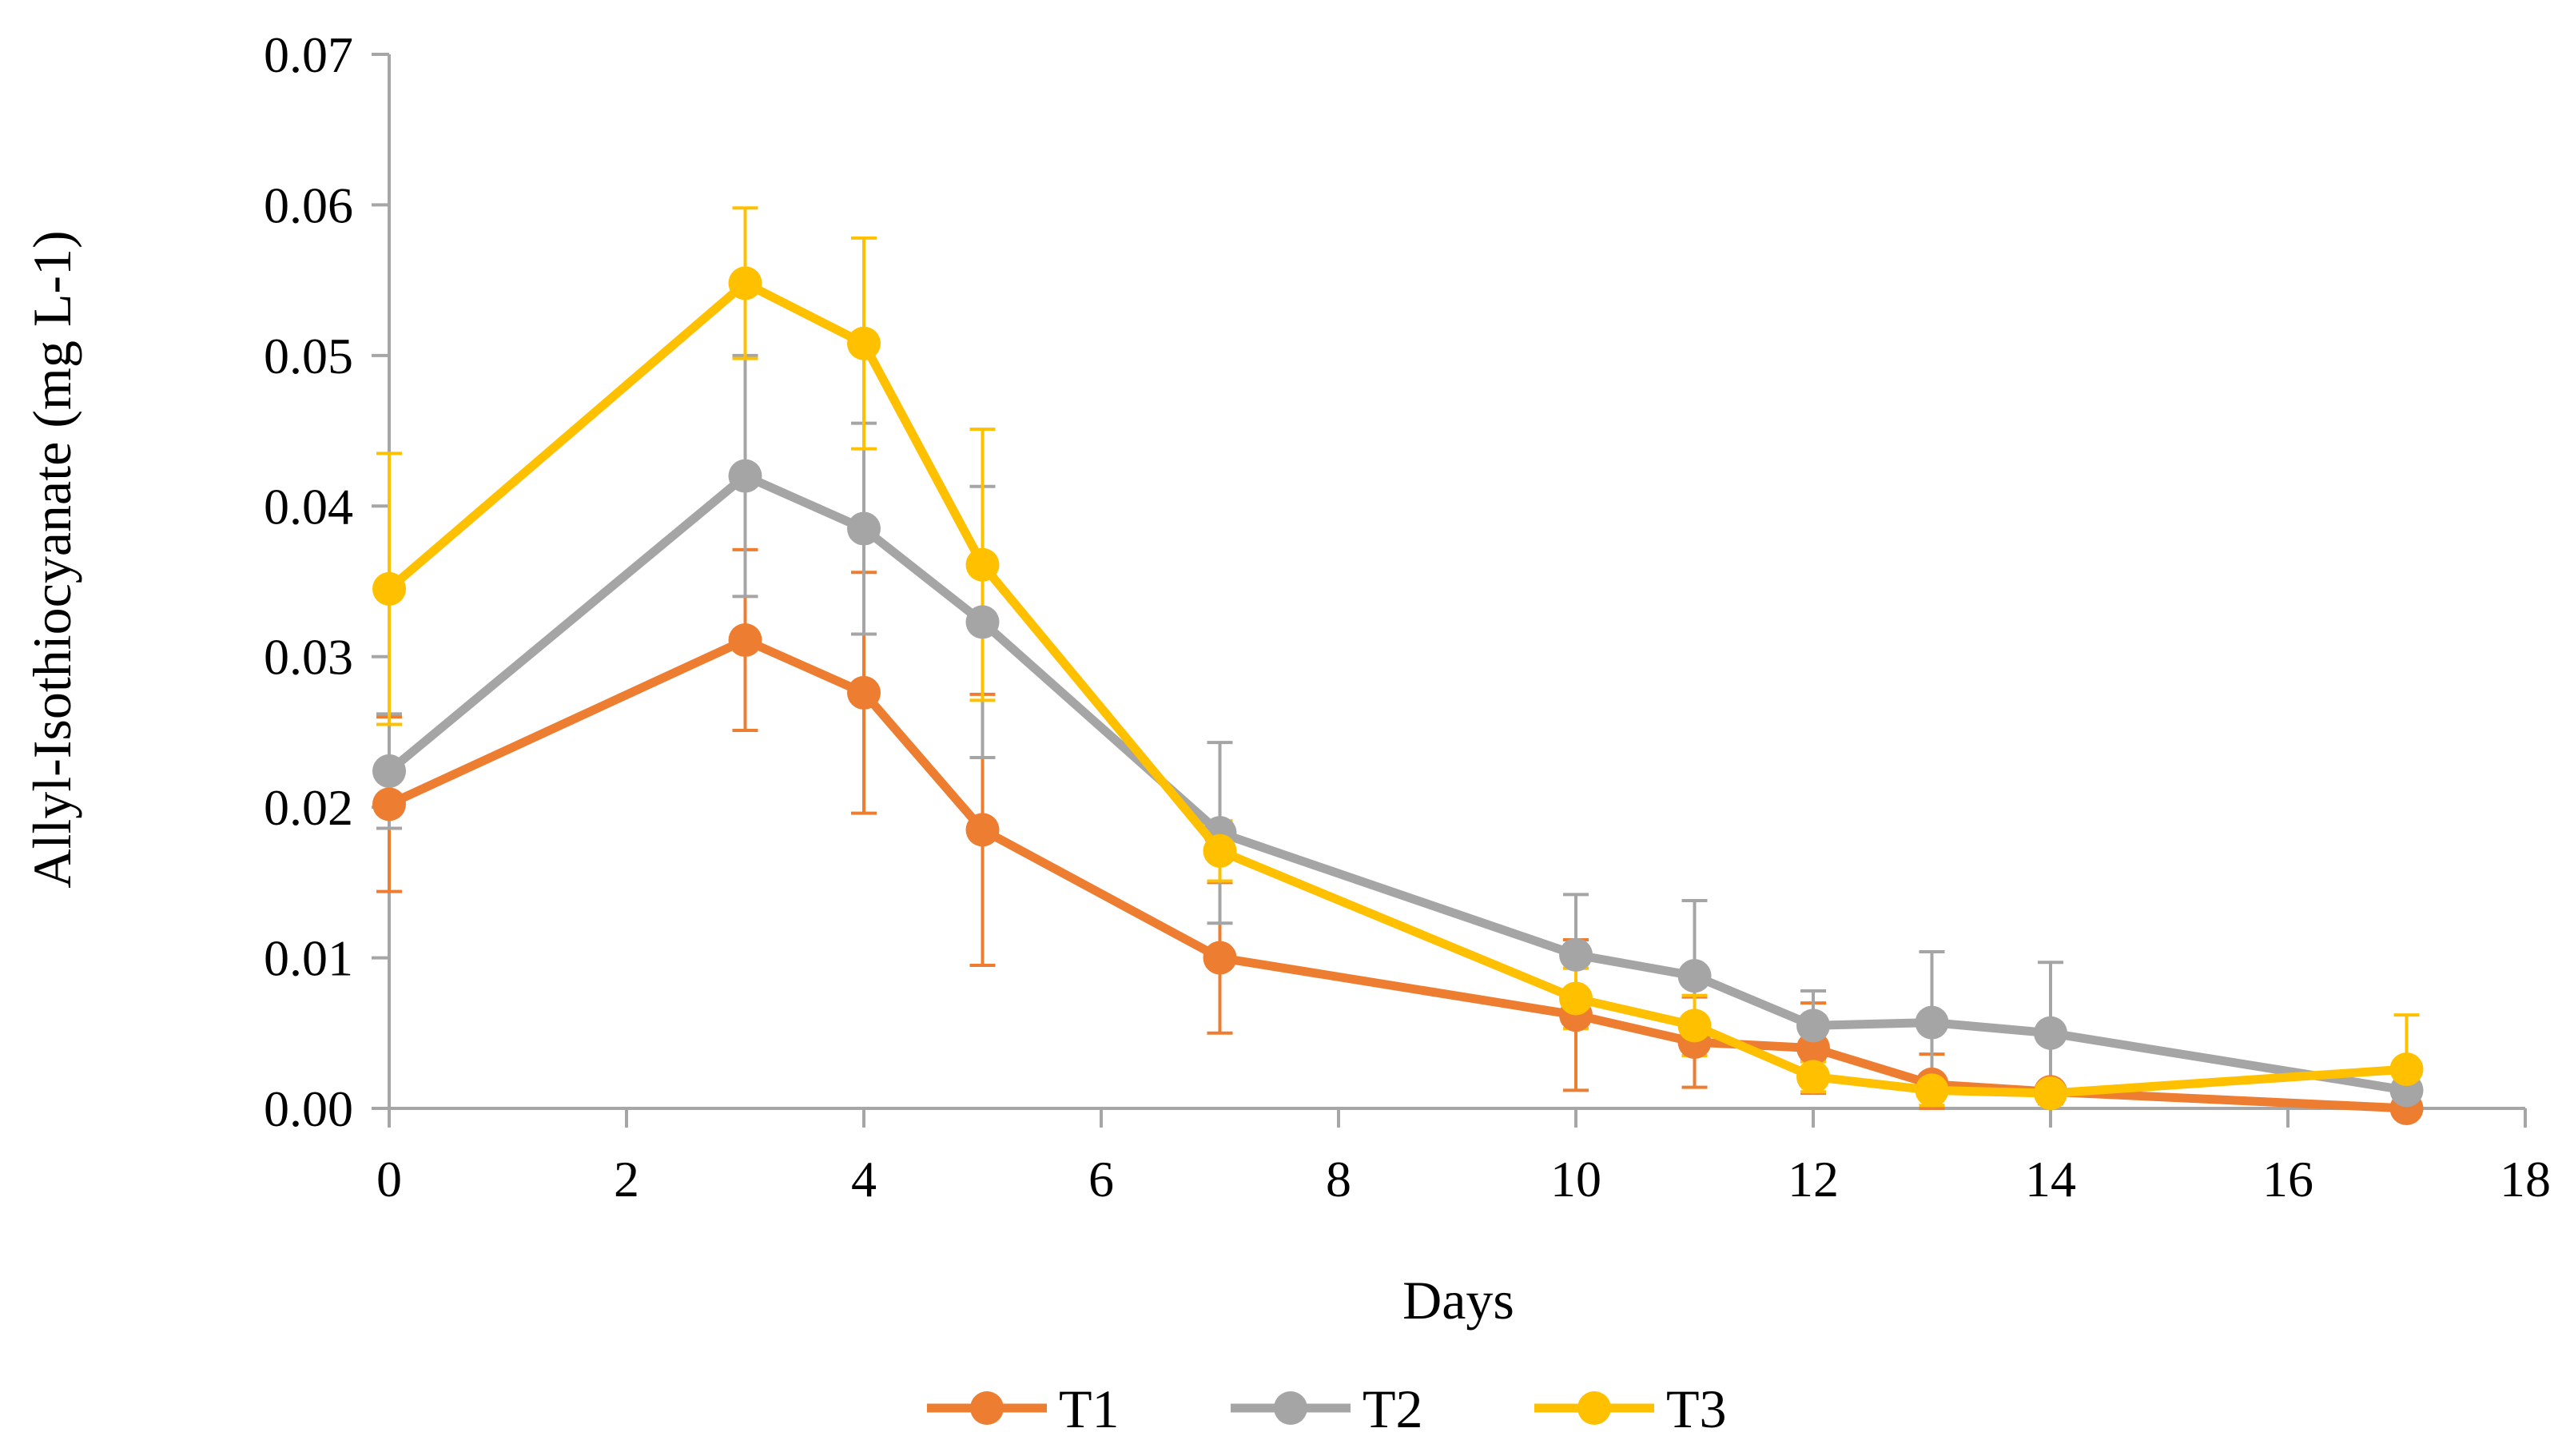 Image resolution: width=2566 pixels, height=1456 pixels. Describe the element at coordinates (1338, 1179) in the screenshot. I see `x-tick-label: 8` at that location.